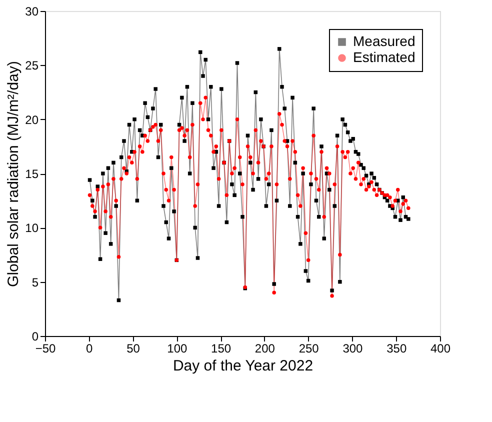 This screenshot has width=492, height=422. Describe the element at coordinates (32, 65) in the screenshot. I see `y-tick-label: 25` at that location.